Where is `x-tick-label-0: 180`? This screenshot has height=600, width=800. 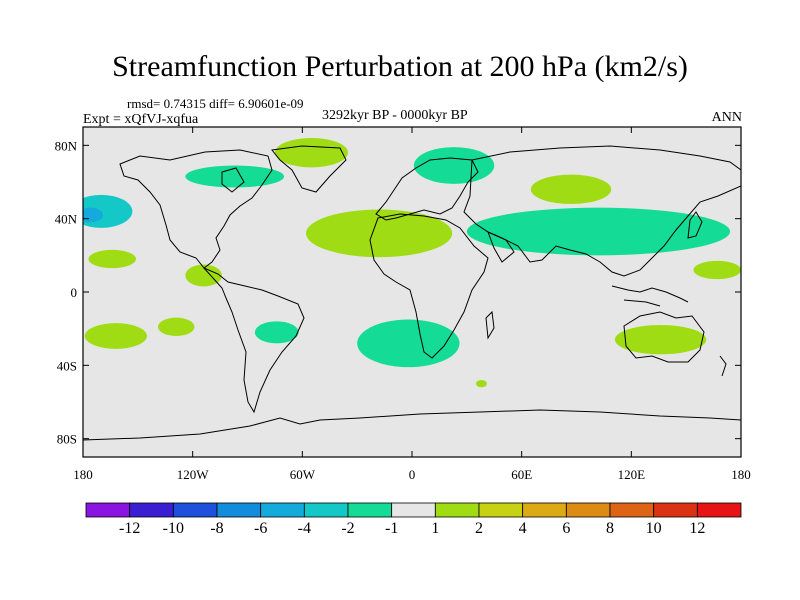 x-tick-label-0: 180 is located at coordinates (83, 474).